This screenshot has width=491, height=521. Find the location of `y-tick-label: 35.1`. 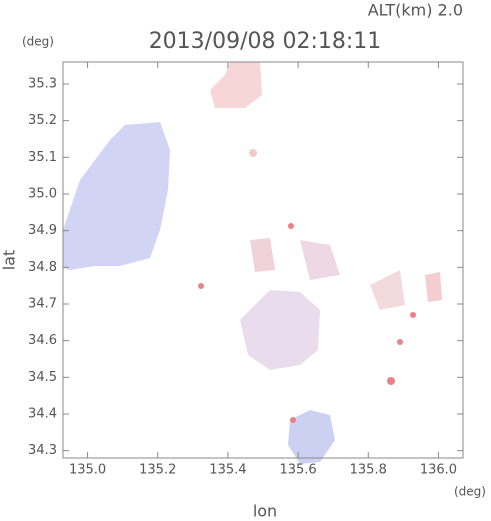

y-tick-label: 35.1 is located at coordinates (42, 157).